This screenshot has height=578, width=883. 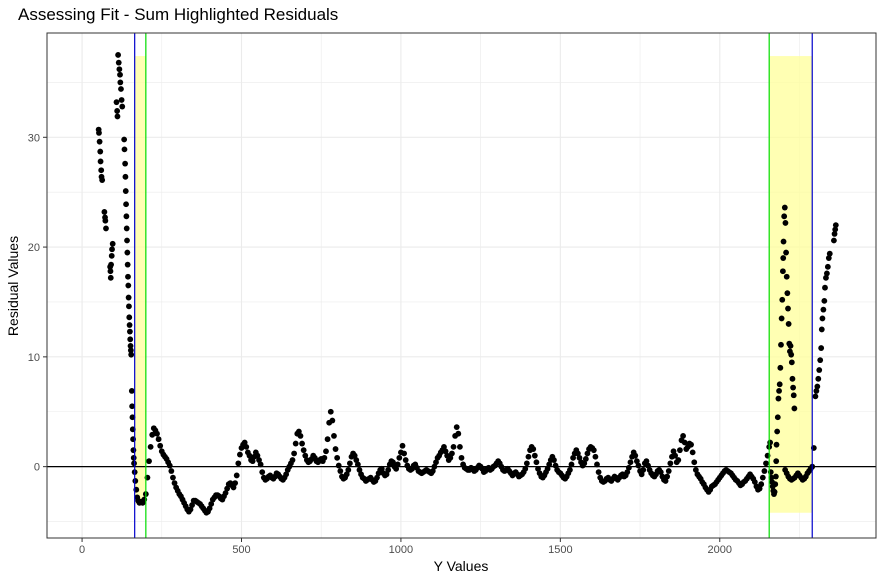 What do you see at coordinates (34, 248) in the screenshot?
I see `y-tick-label: 20` at bounding box center [34, 248].